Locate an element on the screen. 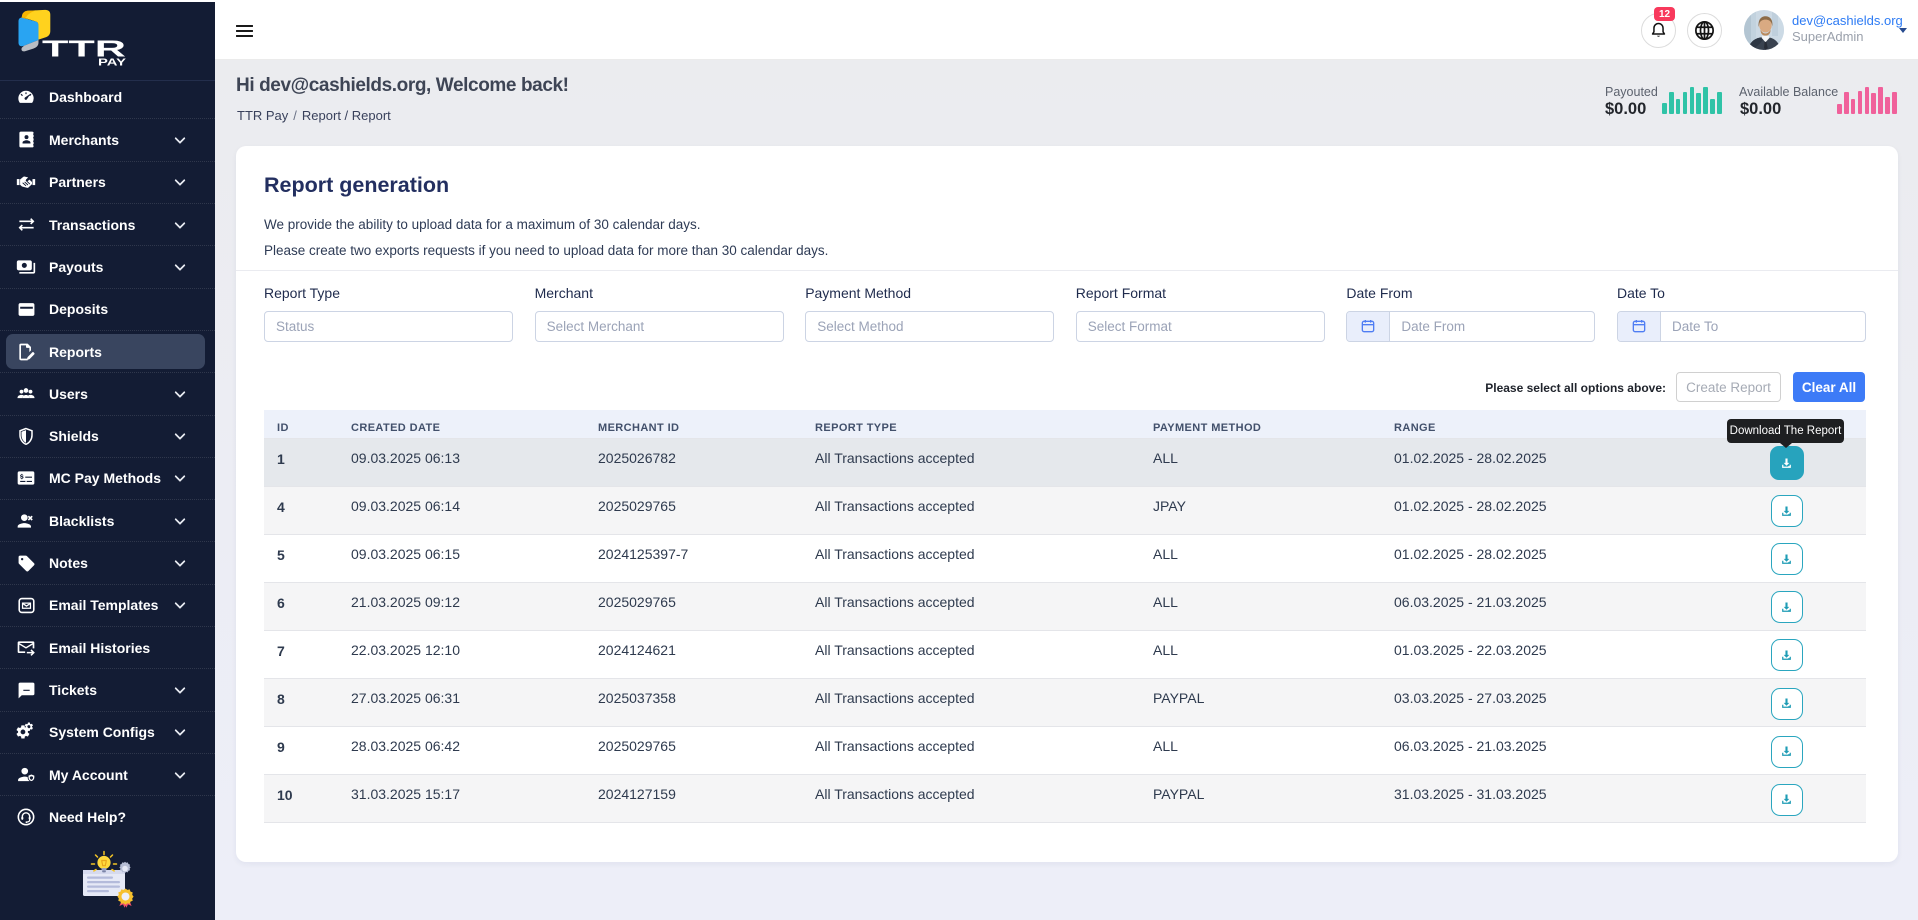 This screenshot has width=1918, height=920. svg-text: PAY is located at coordinates (112, 63).